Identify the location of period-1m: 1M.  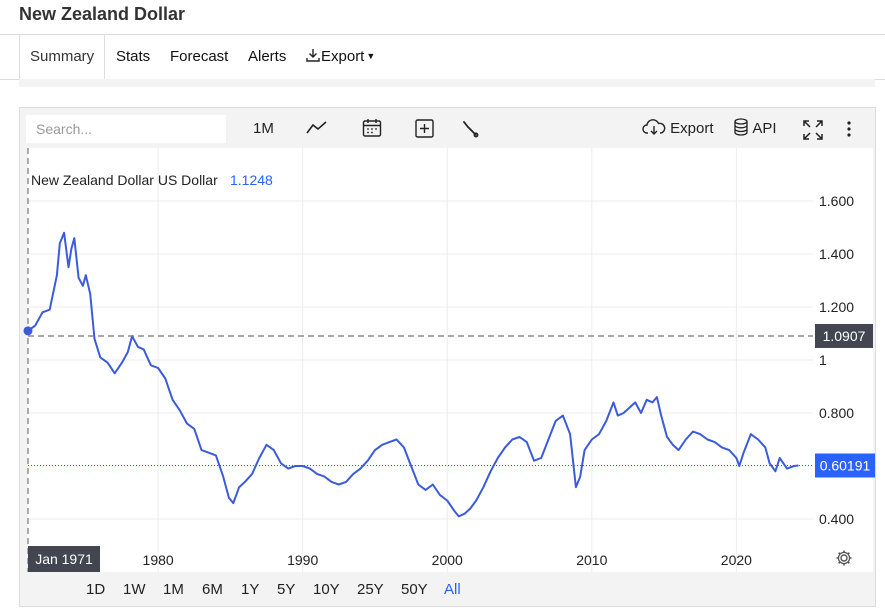
(173, 589).